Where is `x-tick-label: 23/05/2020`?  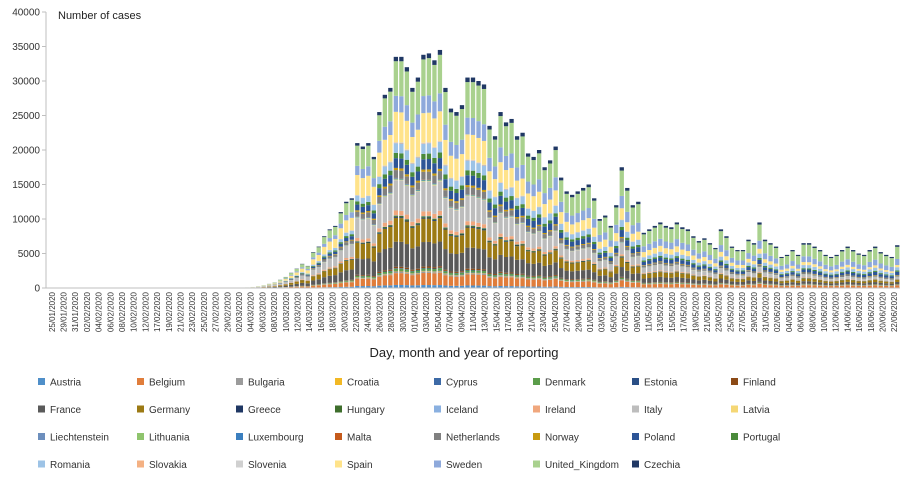 x-tick-label: 23/05/2020 is located at coordinates (719, 311).